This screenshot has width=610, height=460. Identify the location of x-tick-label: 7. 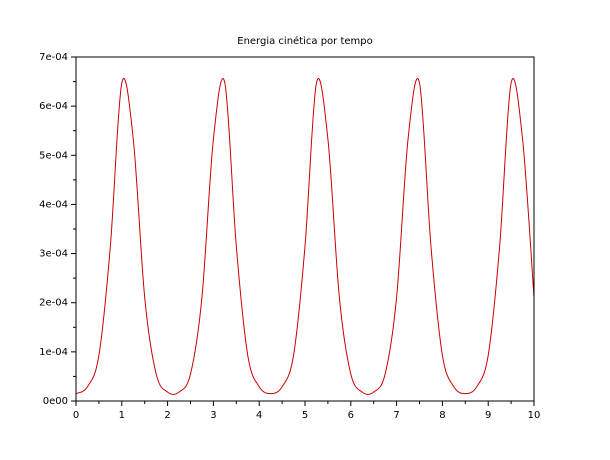
(396, 415).